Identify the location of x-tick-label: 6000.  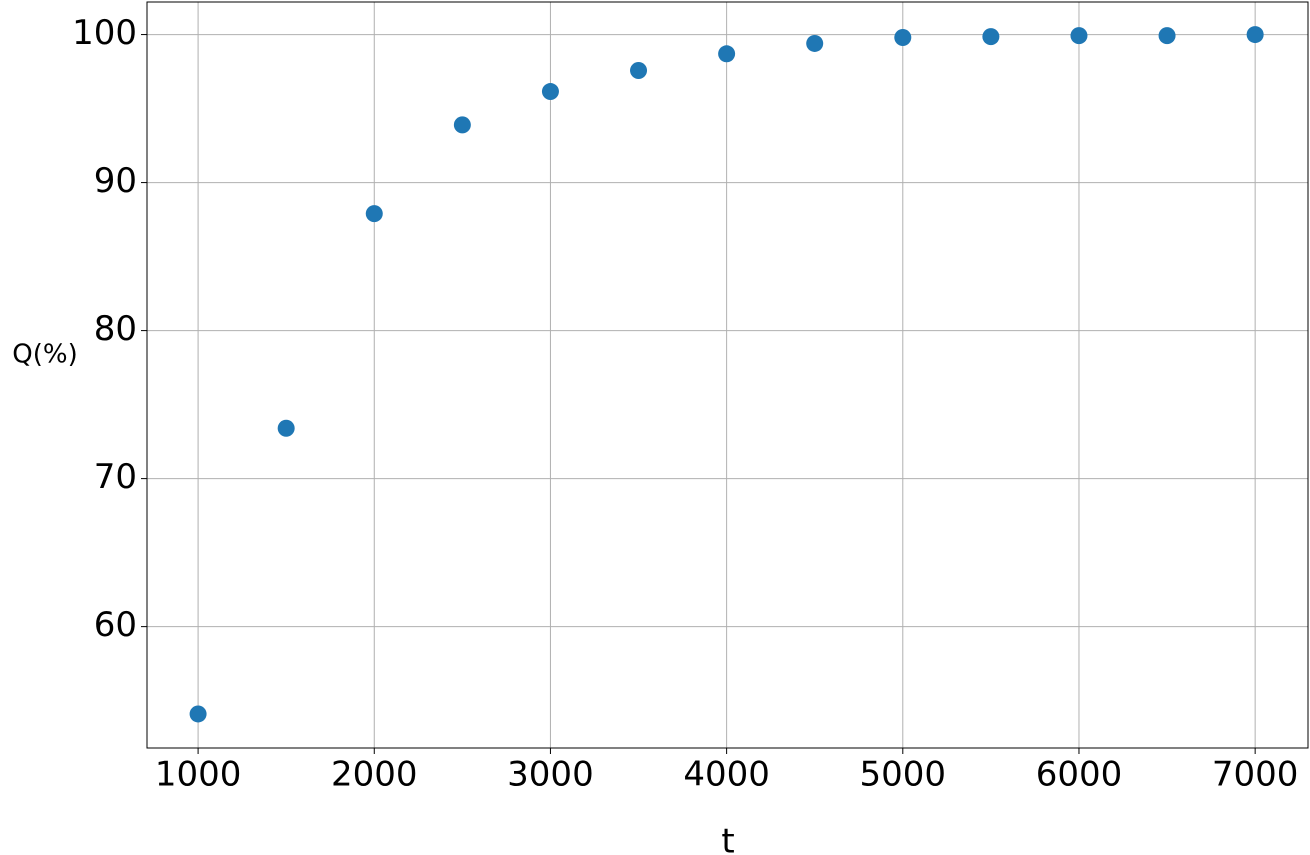
(1079, 775).